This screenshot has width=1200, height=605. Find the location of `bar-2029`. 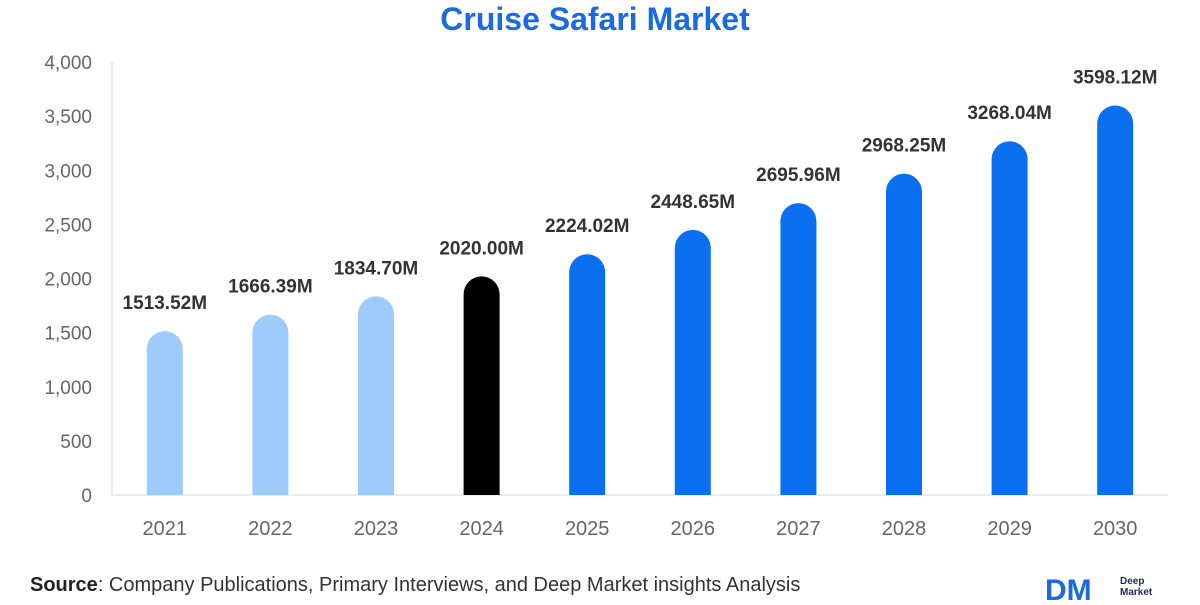

bar-2029 is located at coordinates (1009, 318).